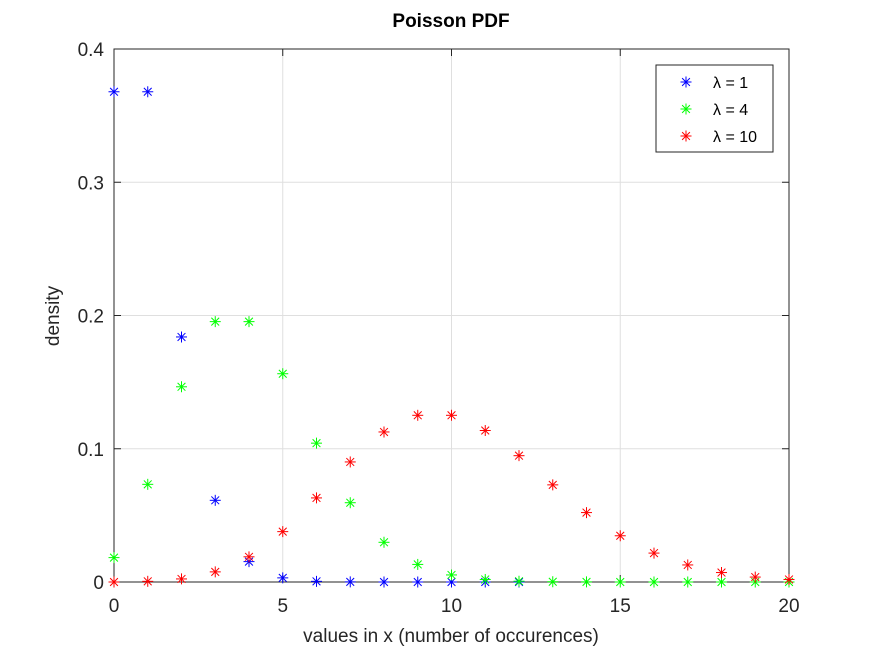 This screenshot has height=659, width=872. I want to click on y-tick-label-2: 0.2, so click(91, 317).